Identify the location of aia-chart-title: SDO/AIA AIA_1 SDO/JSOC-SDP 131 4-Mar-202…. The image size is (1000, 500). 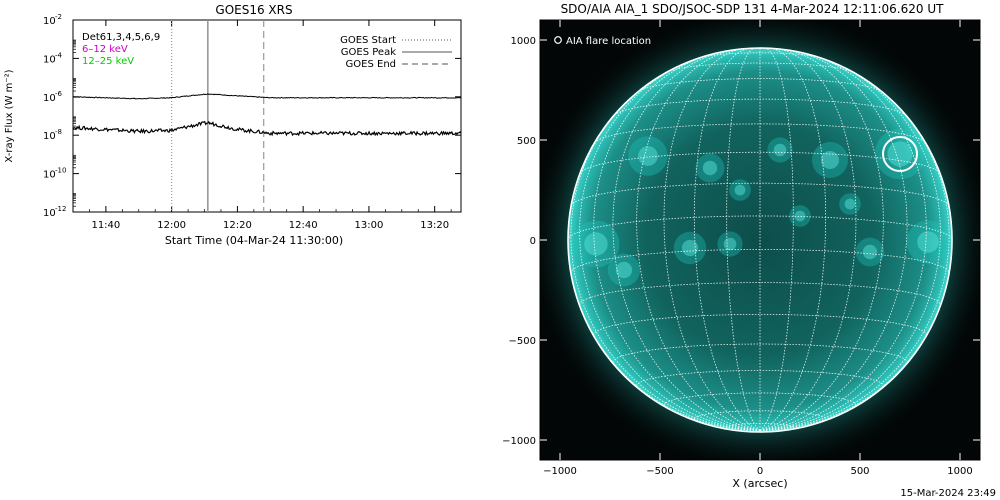
(753, 9).